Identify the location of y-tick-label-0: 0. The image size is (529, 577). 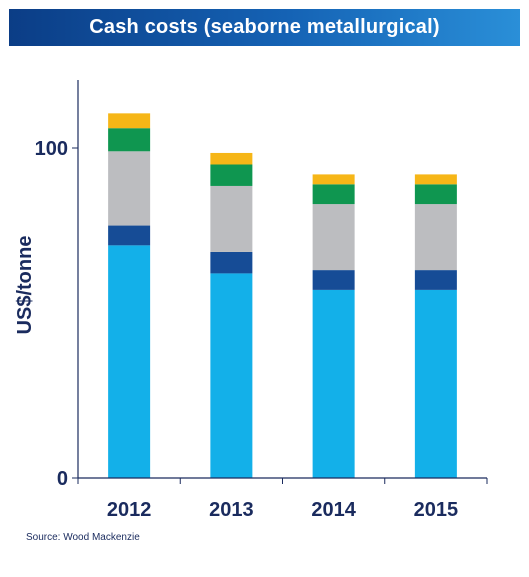
(62, 479).